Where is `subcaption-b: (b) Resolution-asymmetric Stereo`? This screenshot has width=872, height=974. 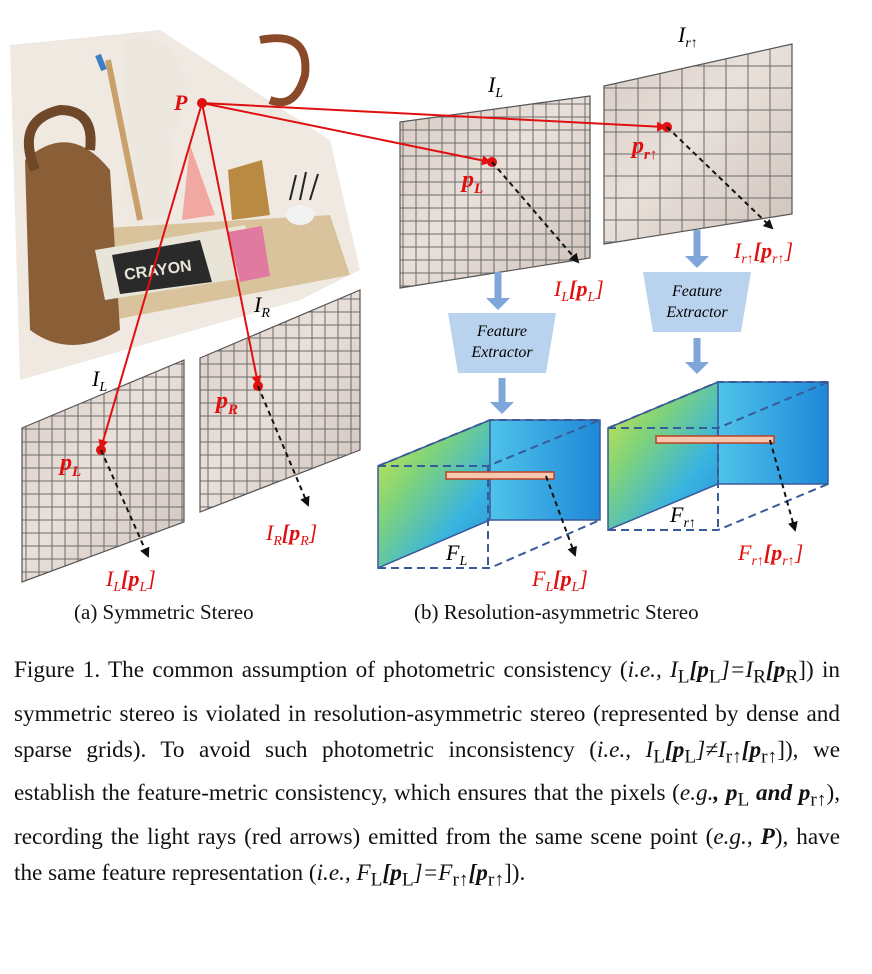
subcaption-b: (b) Resolution-asymmetric Stereo is located at coordinates (556, 612).